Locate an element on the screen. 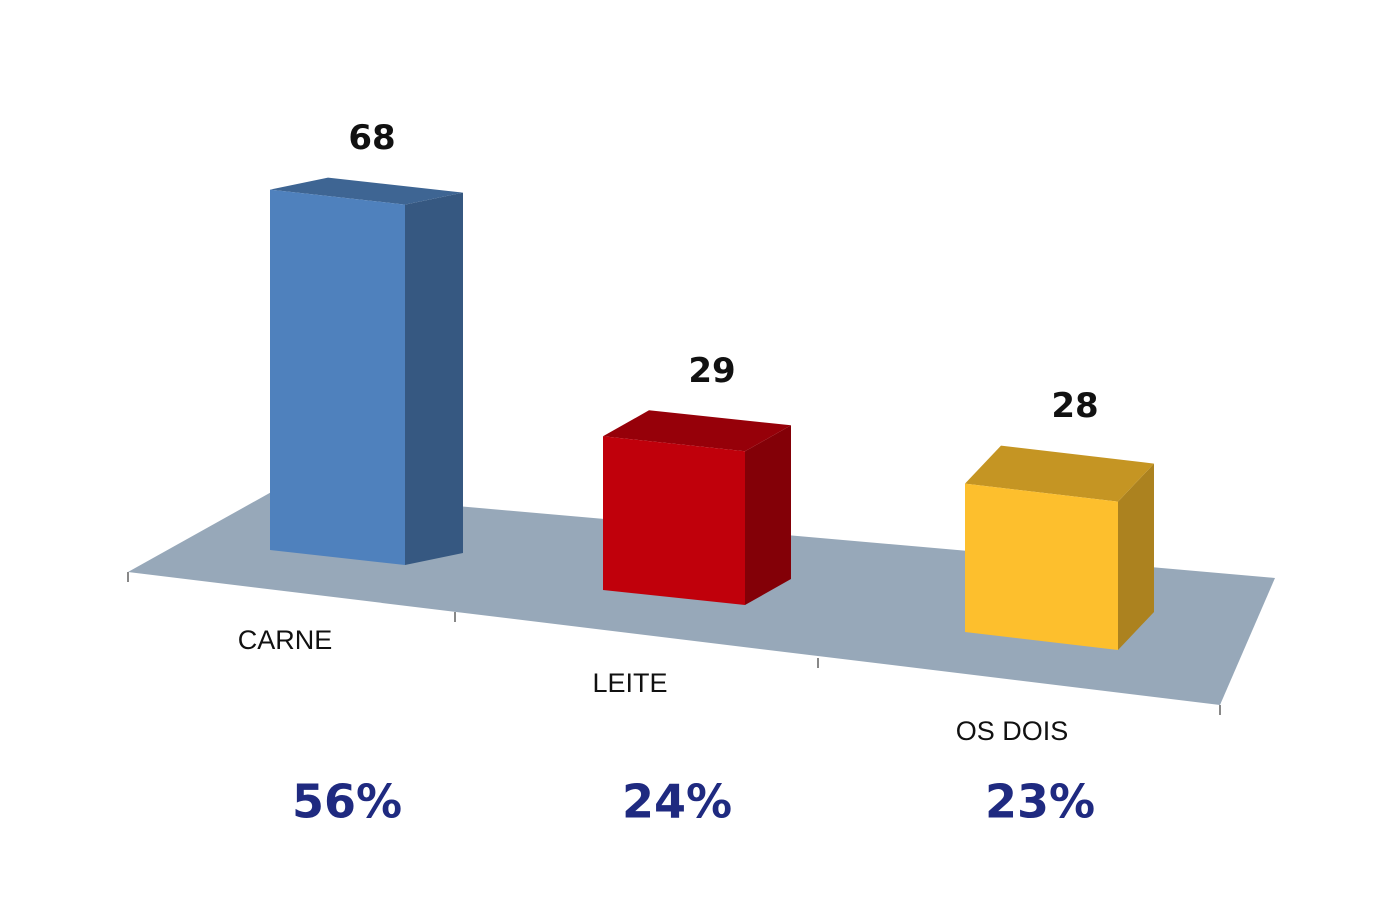  share-label: 23% is located at coordinates (1040, 802).